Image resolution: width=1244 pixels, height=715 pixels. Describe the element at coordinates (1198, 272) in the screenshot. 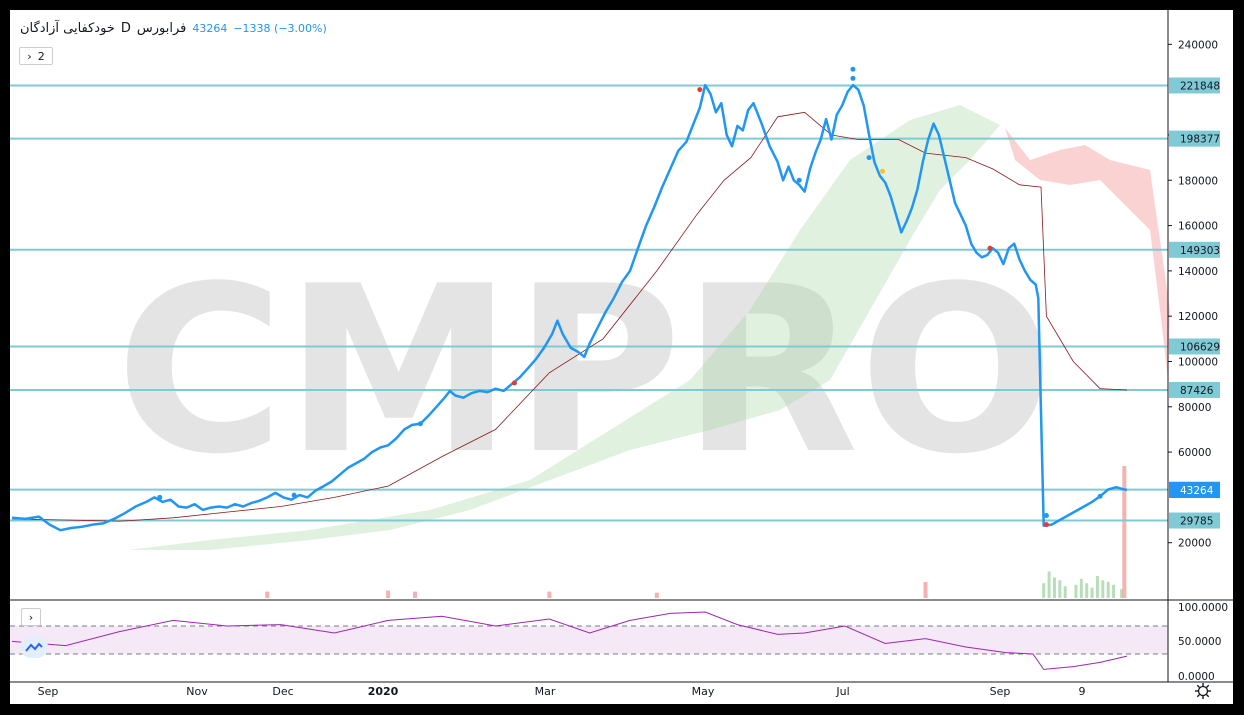

I see `y-tick-label: 140000` at that location.